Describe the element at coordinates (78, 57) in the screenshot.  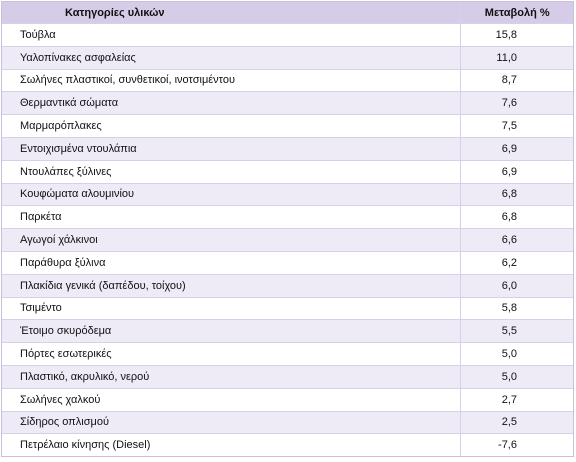
I see `category-cell: Υαλοπίνακες ασφαλείας` at that location.